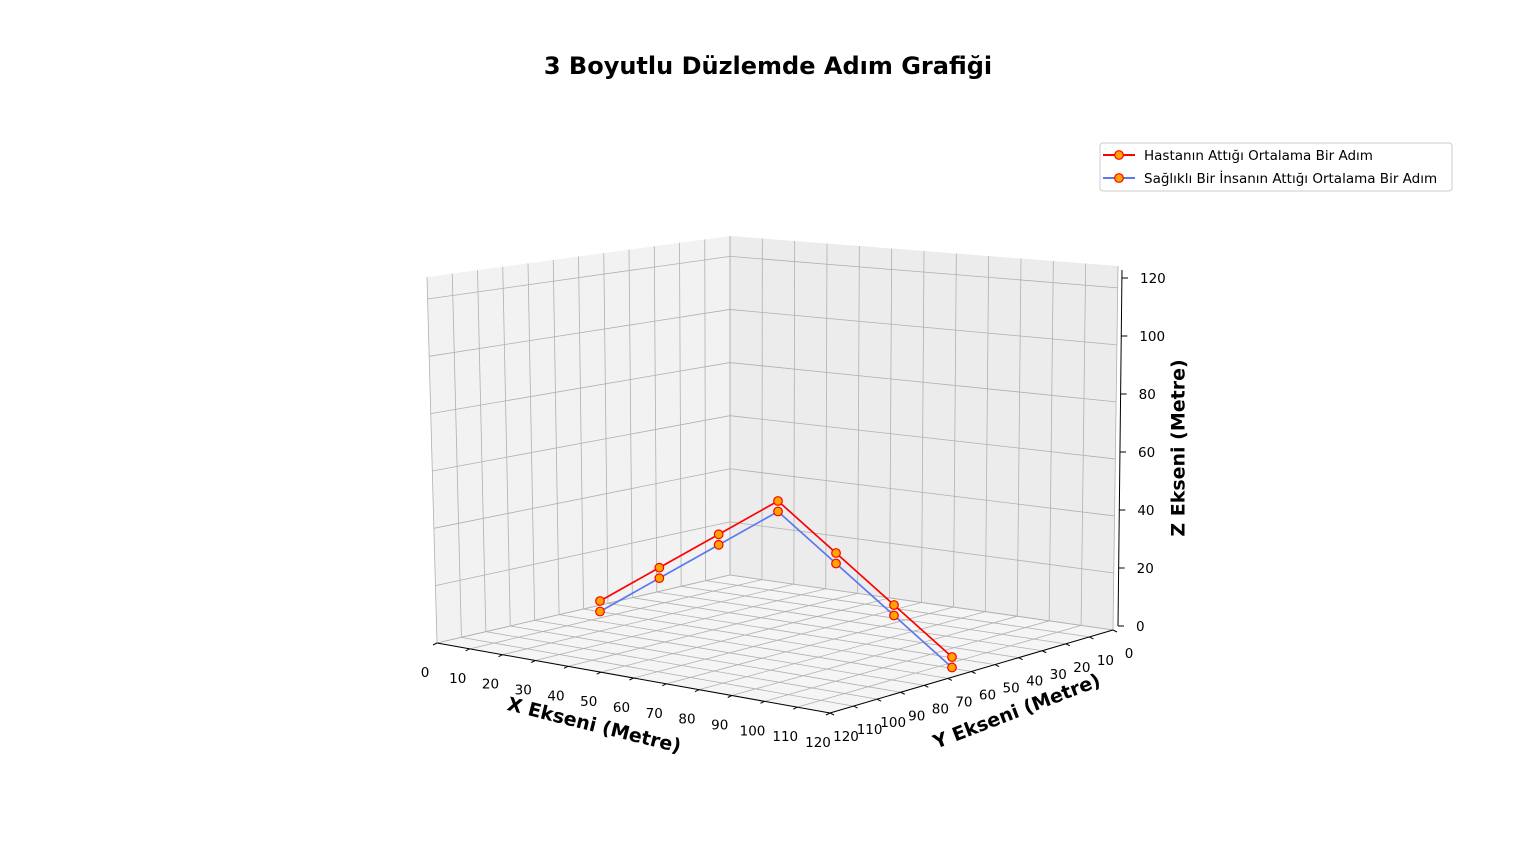 The height and width of the screenshot is (850, 1536). What do you see at coordinates (870, 730) in the screenshot?
I see `y-tick-label: 110` at bounding box center [870, 730].